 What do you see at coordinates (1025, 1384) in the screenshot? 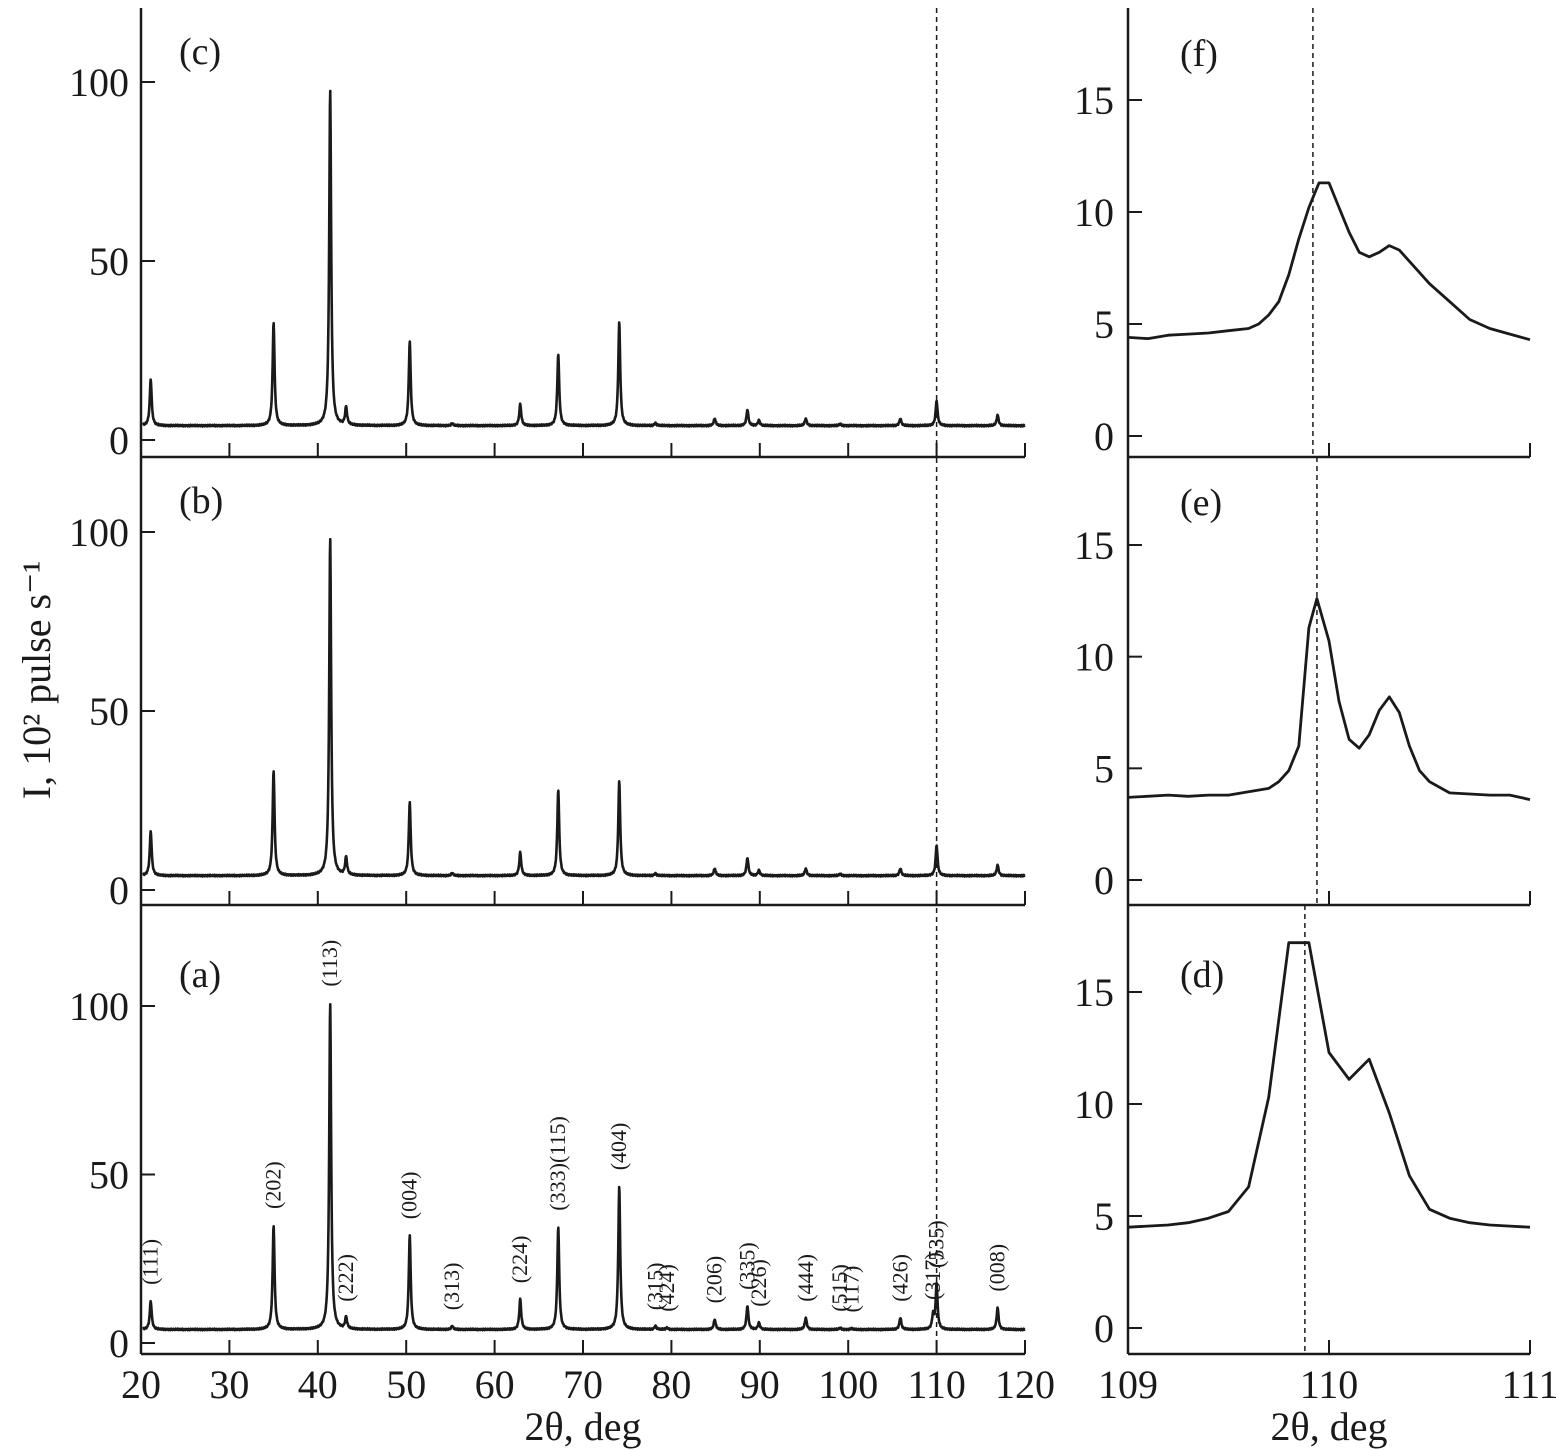
I see `x-tick-label: 120` at bounding box center [1025, 1384].